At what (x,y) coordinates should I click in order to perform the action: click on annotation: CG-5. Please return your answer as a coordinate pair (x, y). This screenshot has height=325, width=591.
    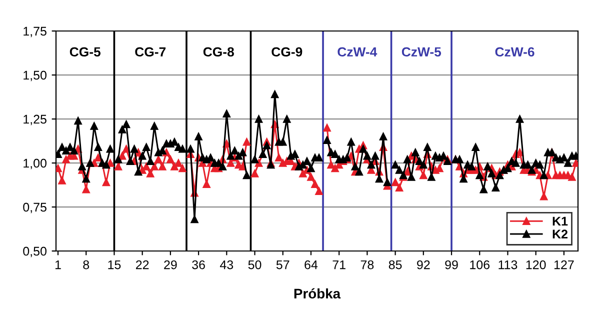
    Looking at the image, I should click on (85, 52).